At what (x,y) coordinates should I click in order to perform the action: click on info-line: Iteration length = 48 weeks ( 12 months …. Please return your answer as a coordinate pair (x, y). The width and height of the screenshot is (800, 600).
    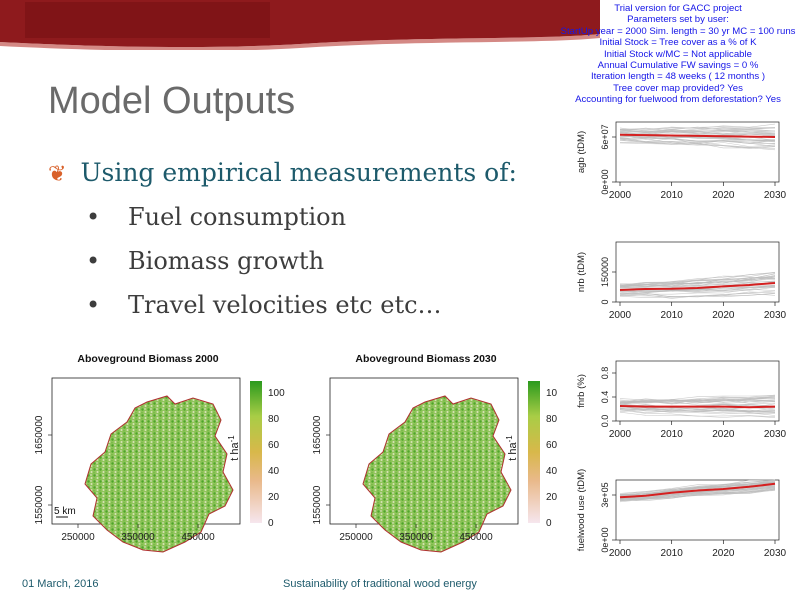
    Looking at the image, I should click on (678, 77).